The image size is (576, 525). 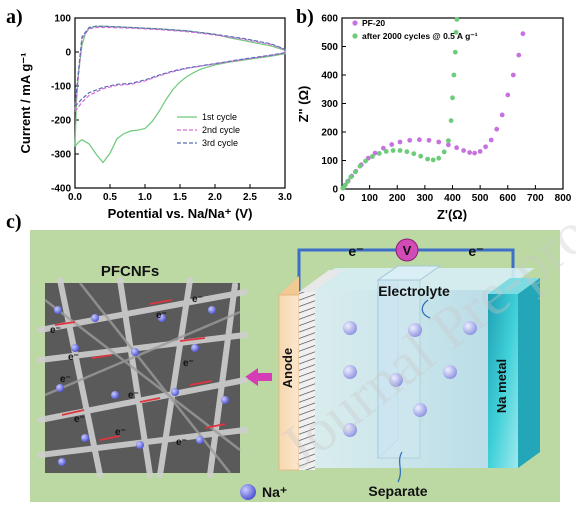 I want to click on cv-legend-label-2: 2nd cycle, so click(x=221, y=130).